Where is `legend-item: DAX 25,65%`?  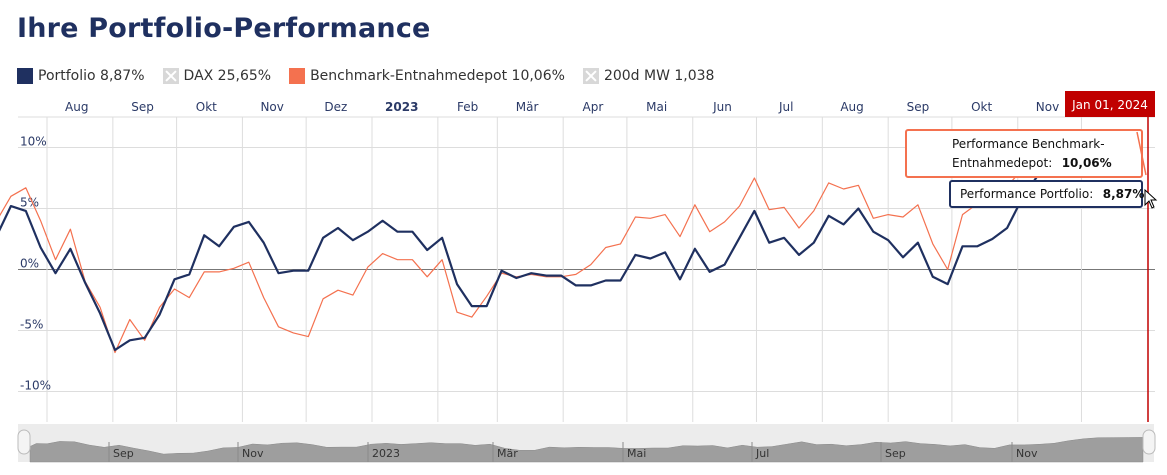
legend-item: DAX 25,65% is located at coordinates (217, 76).